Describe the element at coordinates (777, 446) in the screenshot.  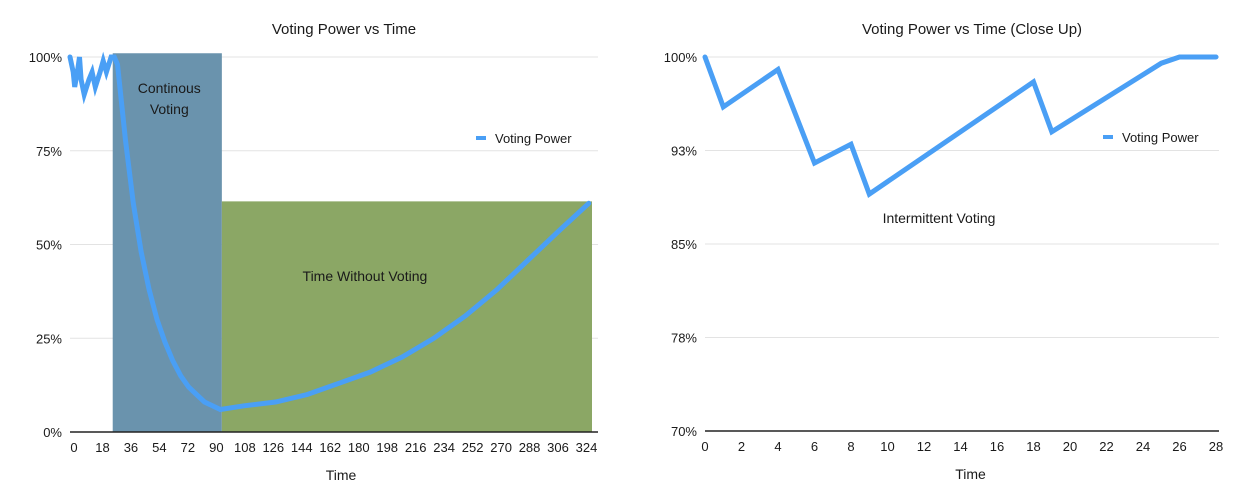
I see `x-tick-label: 4` at that location.